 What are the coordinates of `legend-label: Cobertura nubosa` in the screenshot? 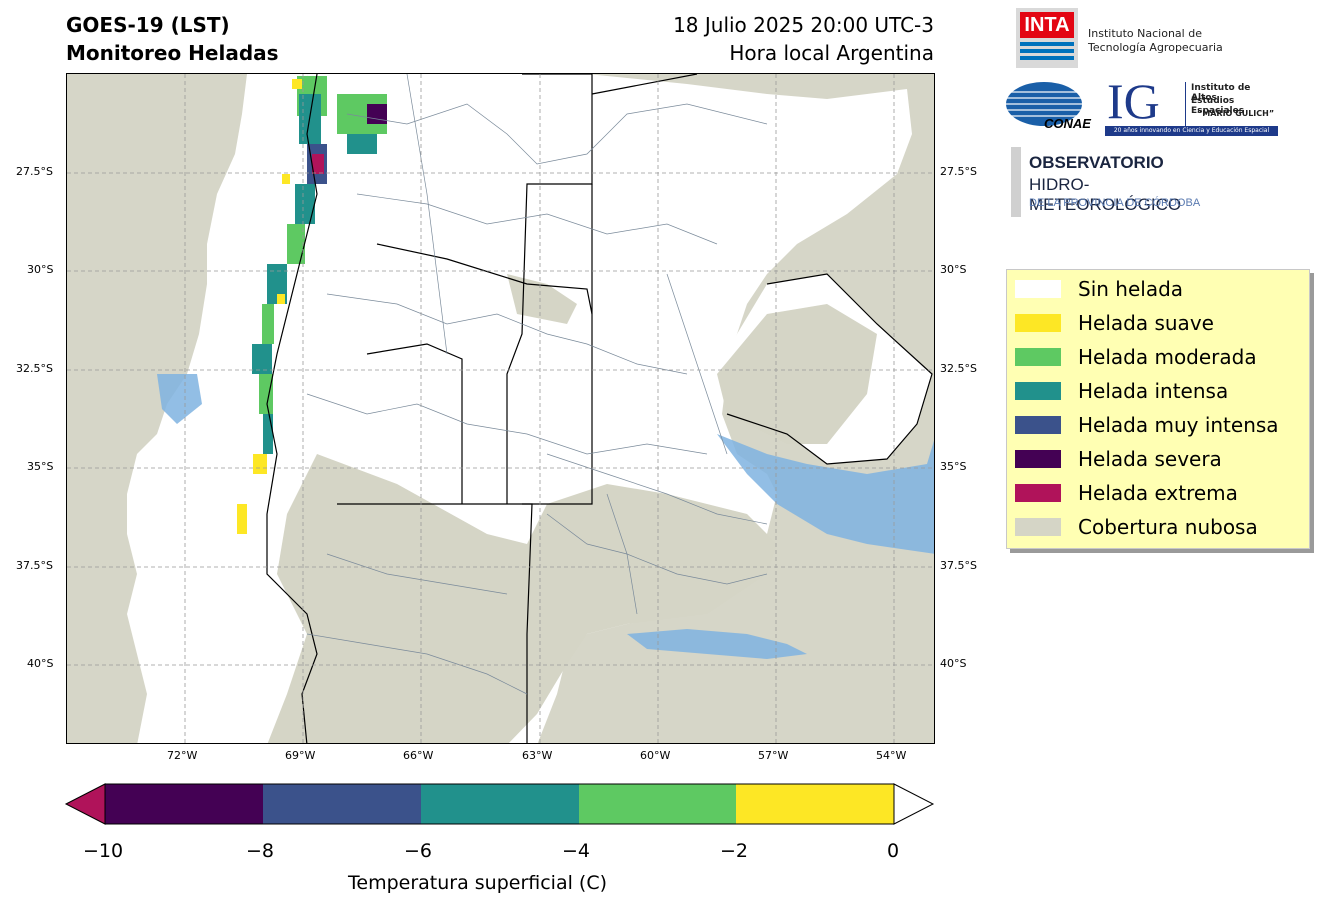 It's located at (1168, 527).